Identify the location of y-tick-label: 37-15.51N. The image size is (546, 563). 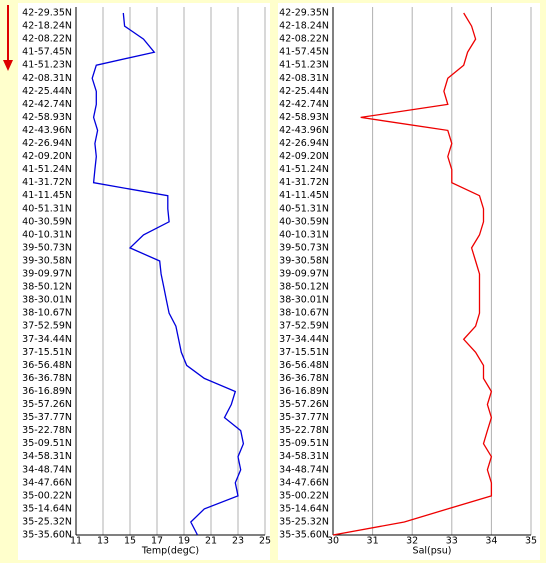
(47, 352).